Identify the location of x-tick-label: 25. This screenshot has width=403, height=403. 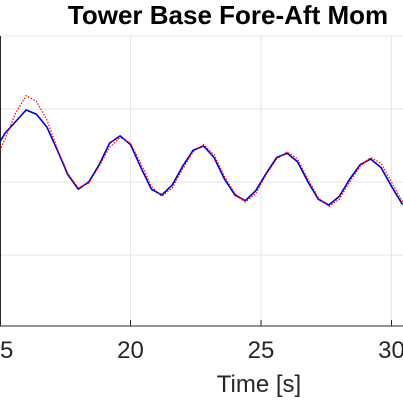
(261, 350).